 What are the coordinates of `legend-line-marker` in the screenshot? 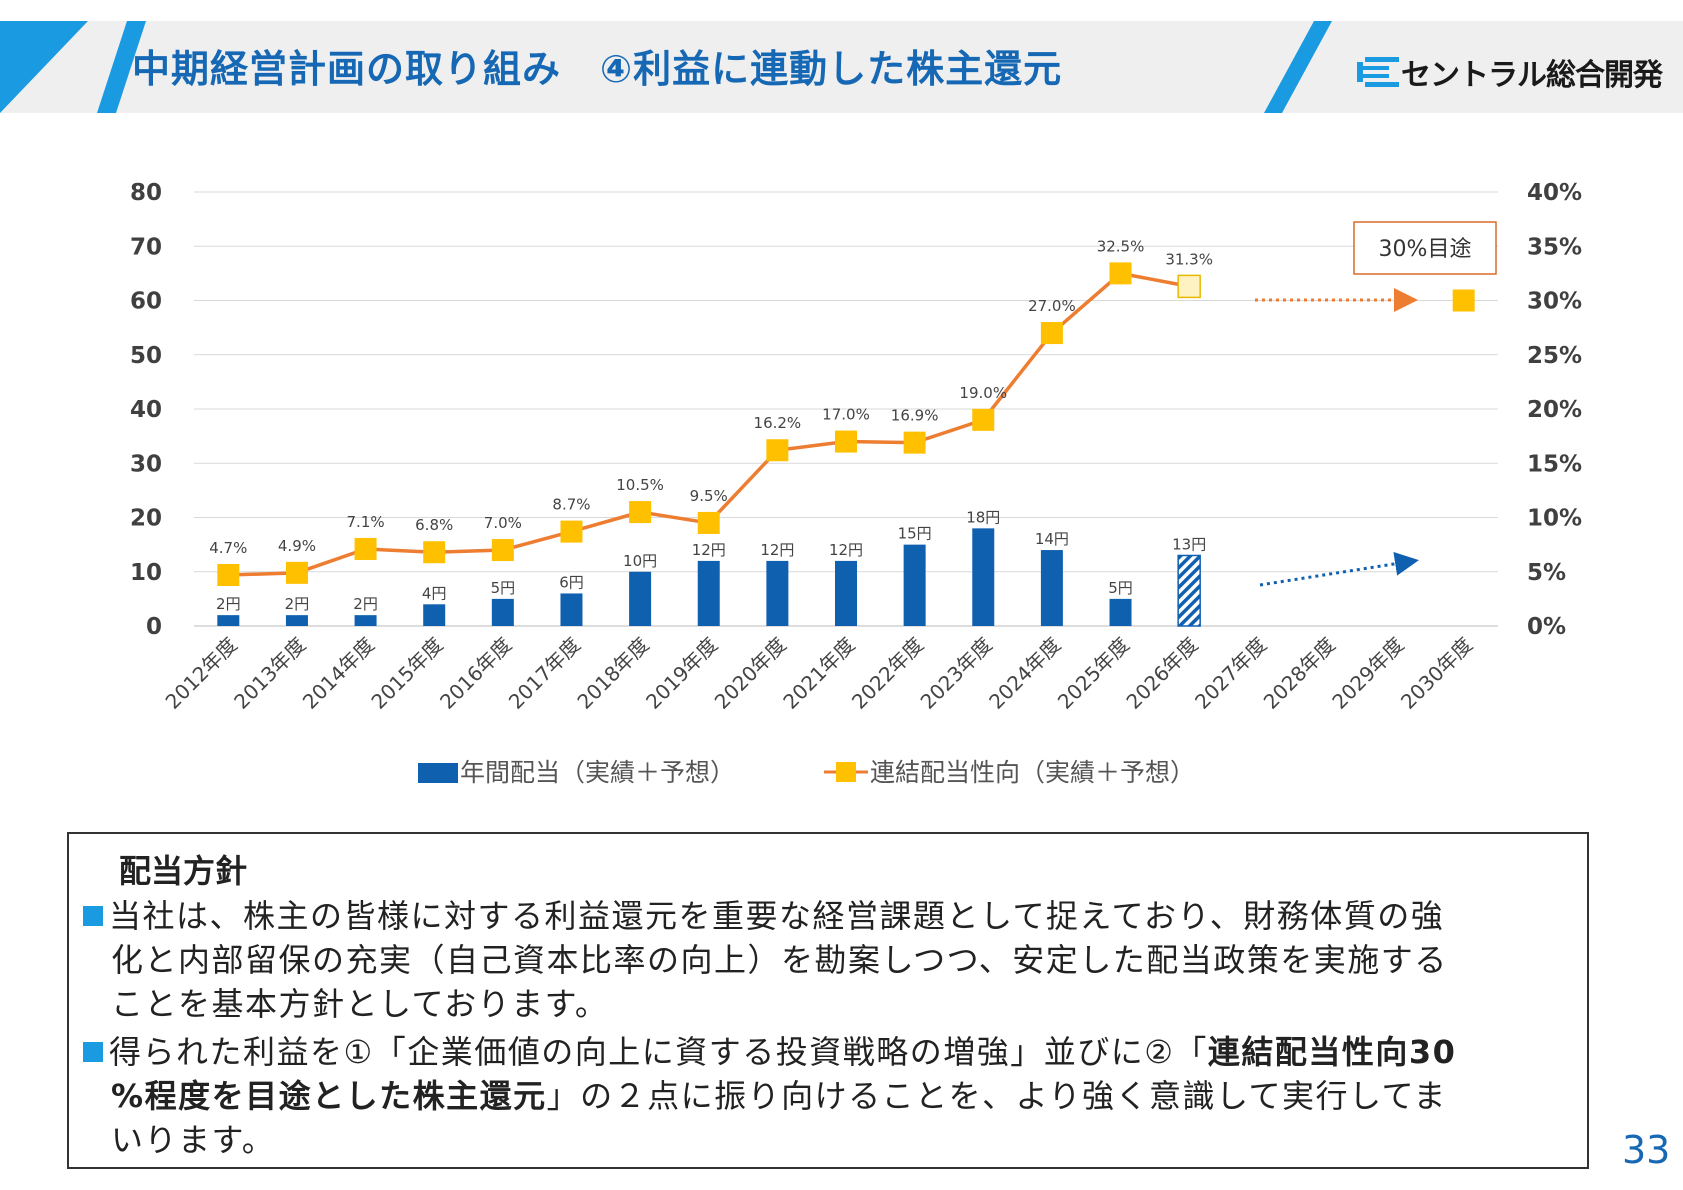 It's located at (846, 772).